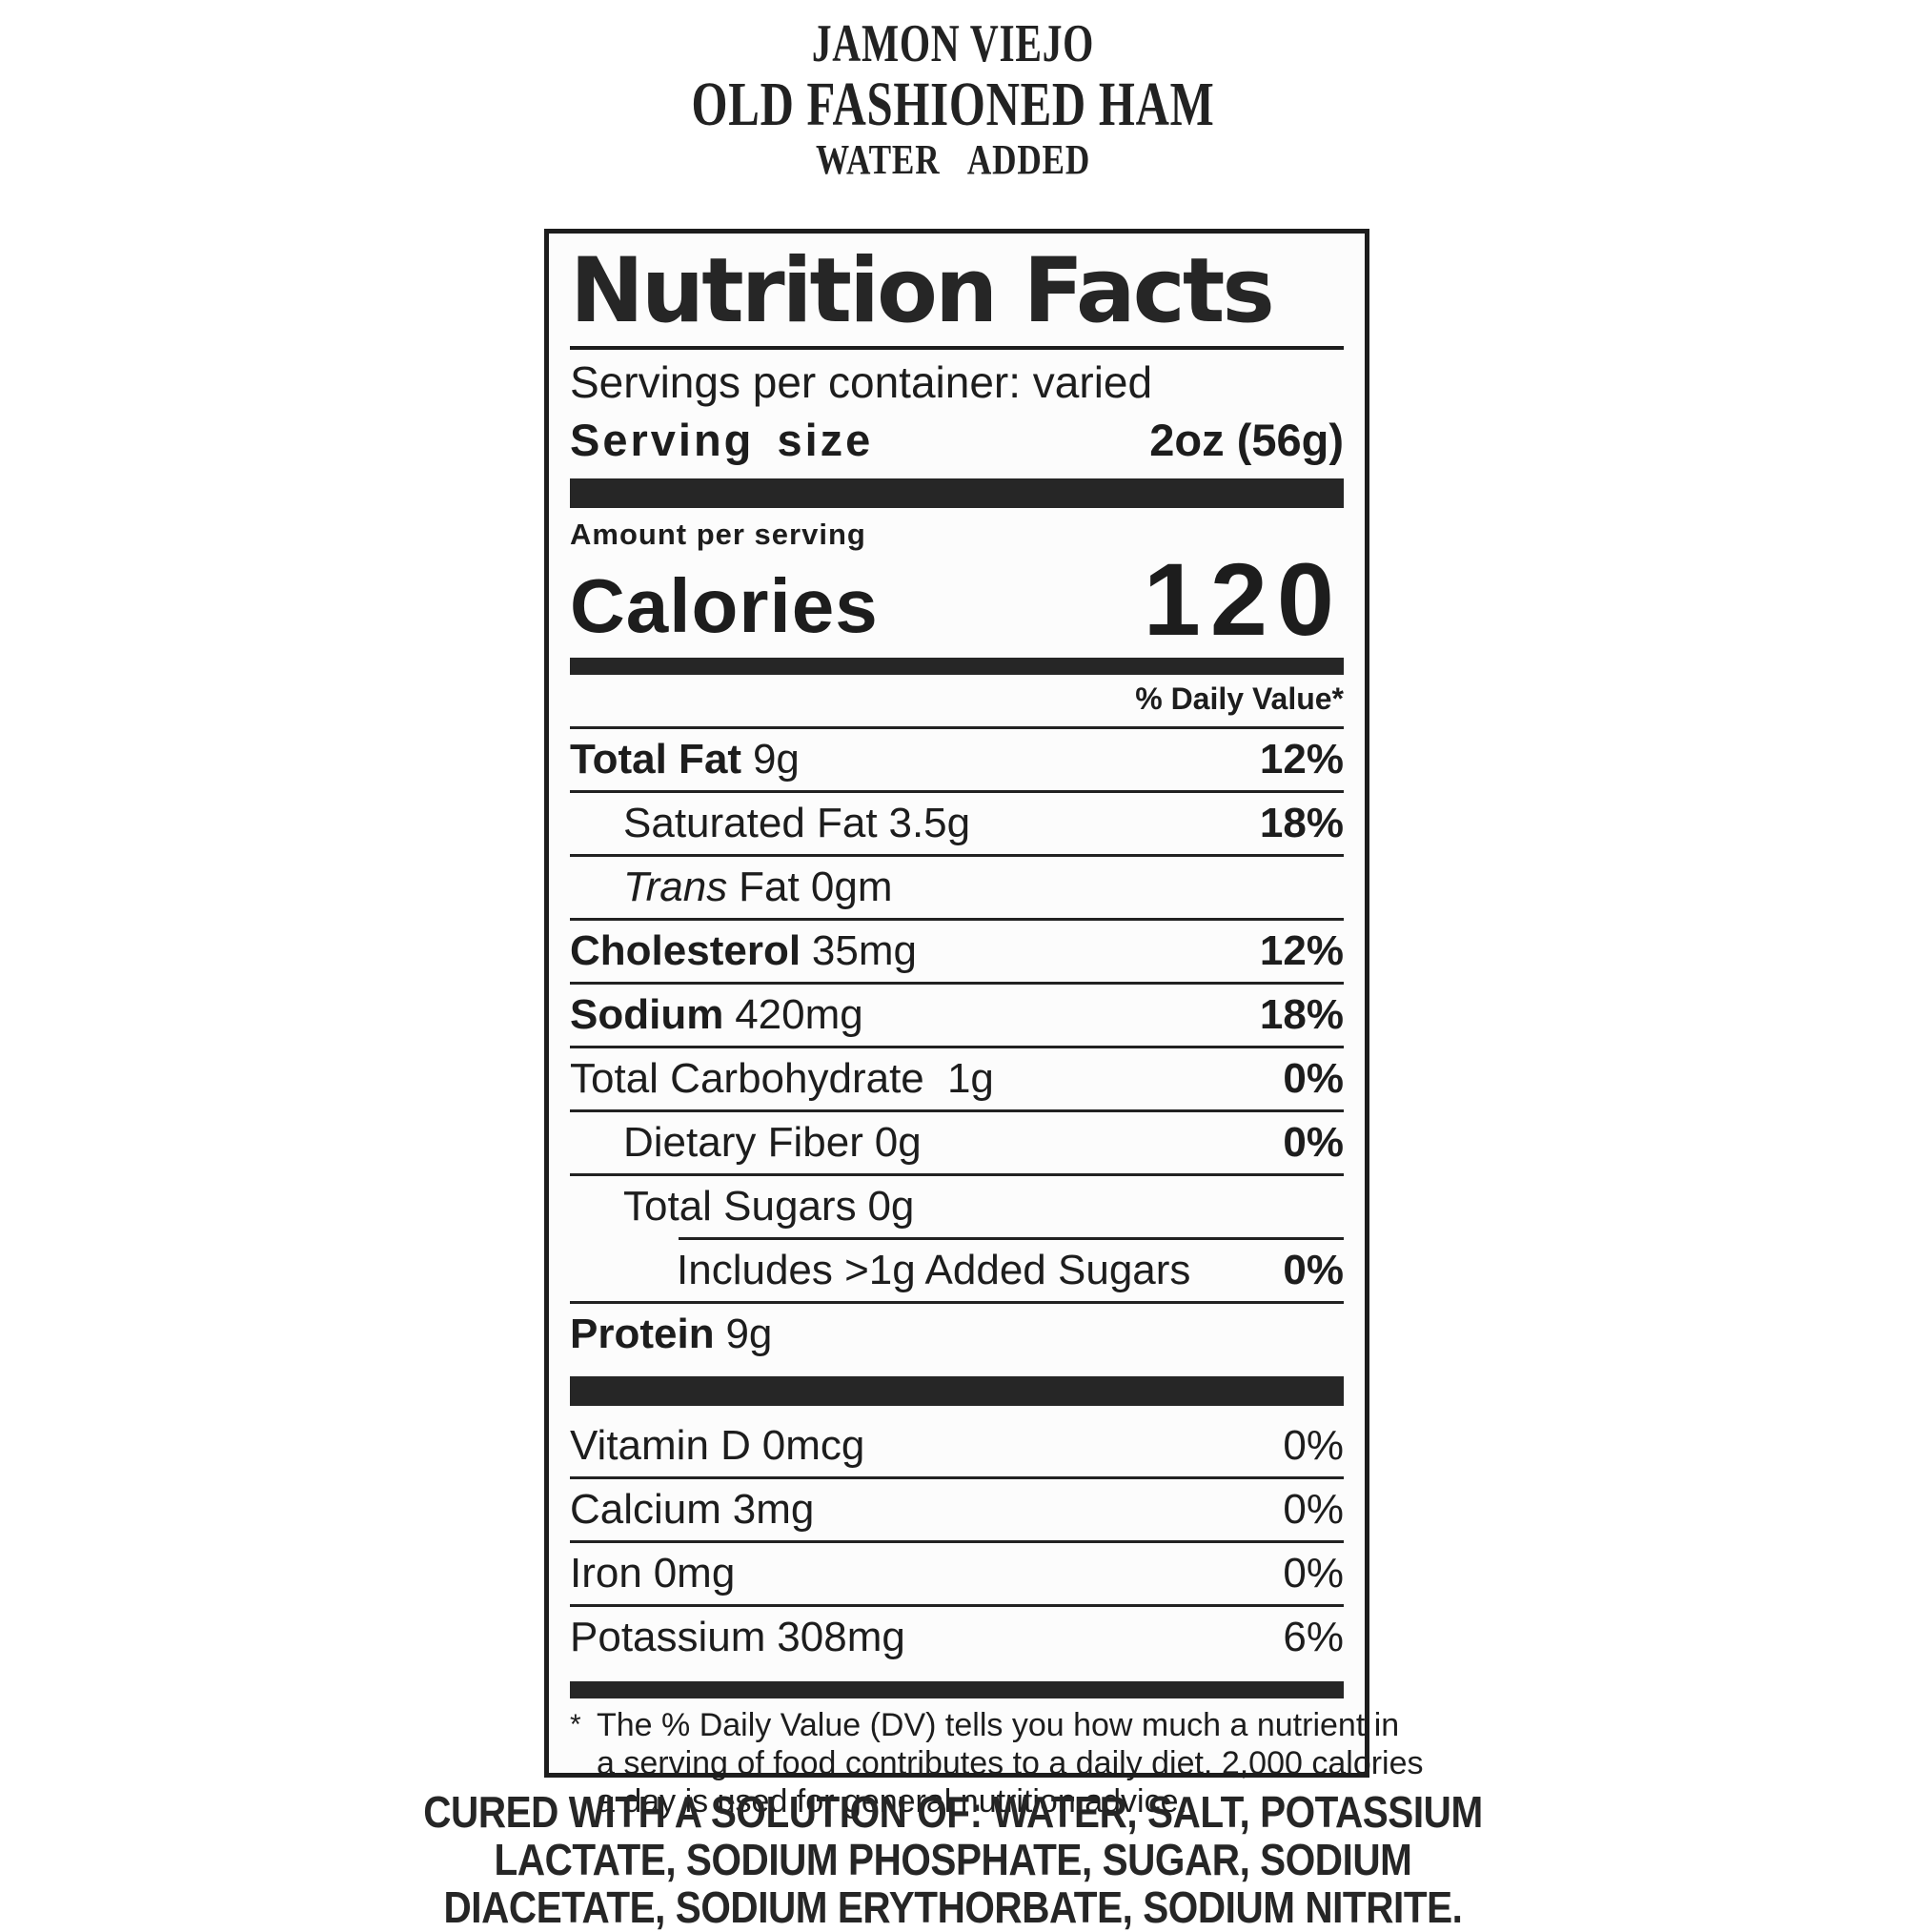 The image size is (1906, 1932). I want to click on calories-label: Calories, so click(724, 606).